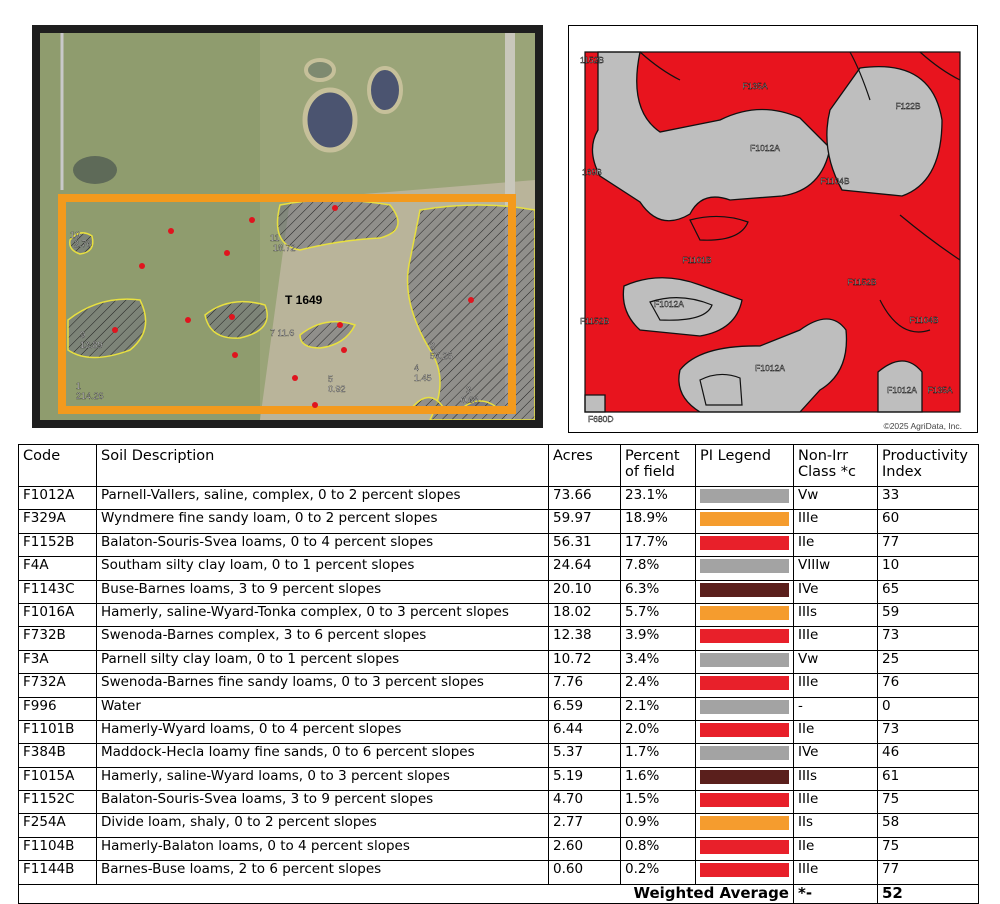  What do you see at coordinates (928, 755) in the screenshot?
I see `cell-pi: 46` at bounding box center [928, 755].